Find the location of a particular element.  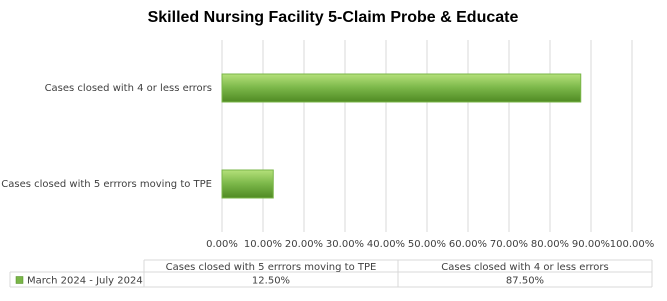

table-value: 12.50% is located at coordinates (271, 281).